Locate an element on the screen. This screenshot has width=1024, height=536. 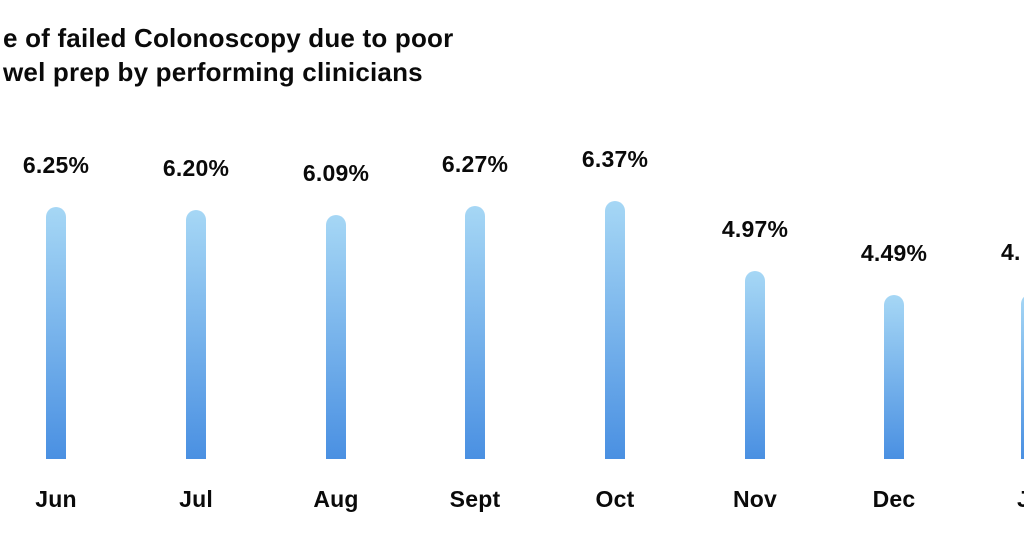
value-label-sept: 6.27% is located at coordinates (475, 164).